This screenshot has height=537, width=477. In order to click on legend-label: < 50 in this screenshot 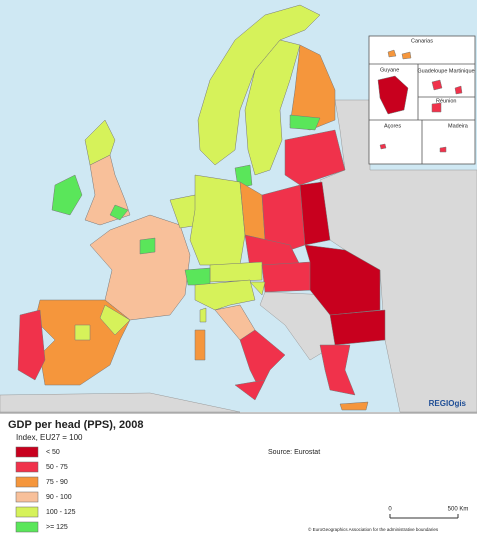, I will do `click(53, 452)`.